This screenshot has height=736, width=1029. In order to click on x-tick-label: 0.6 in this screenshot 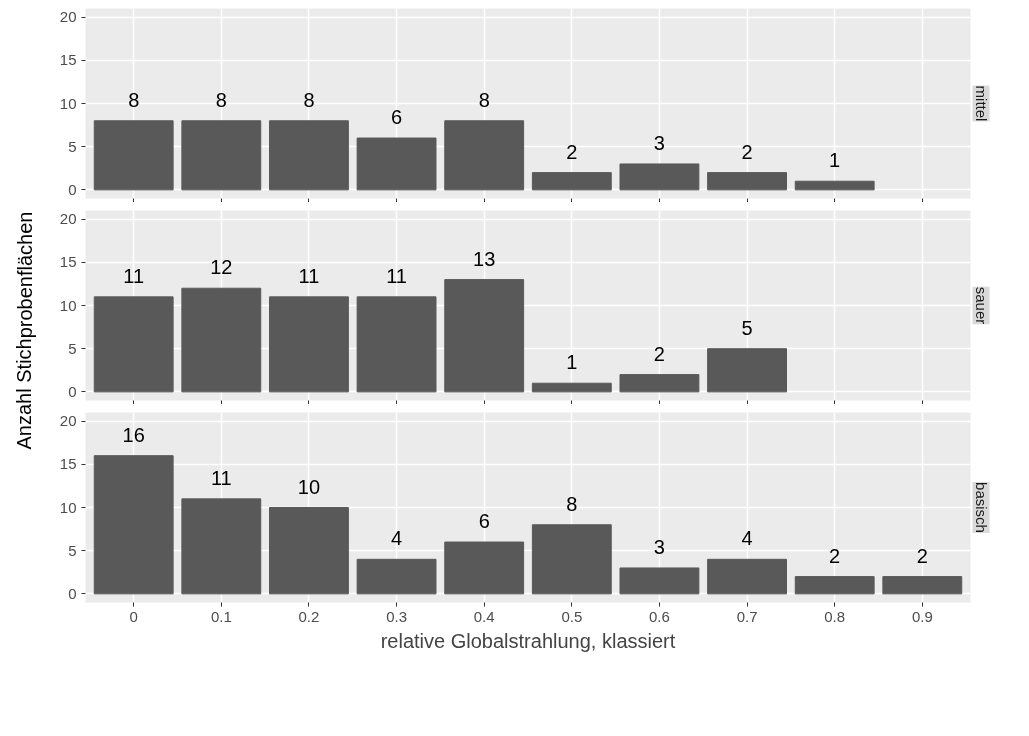, I will do `click(659, 616)`.